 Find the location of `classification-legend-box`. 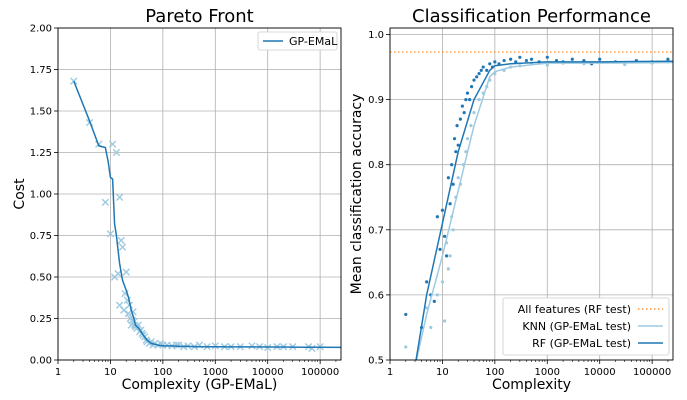

classification-legend-box is located at coordinates (586, 326).